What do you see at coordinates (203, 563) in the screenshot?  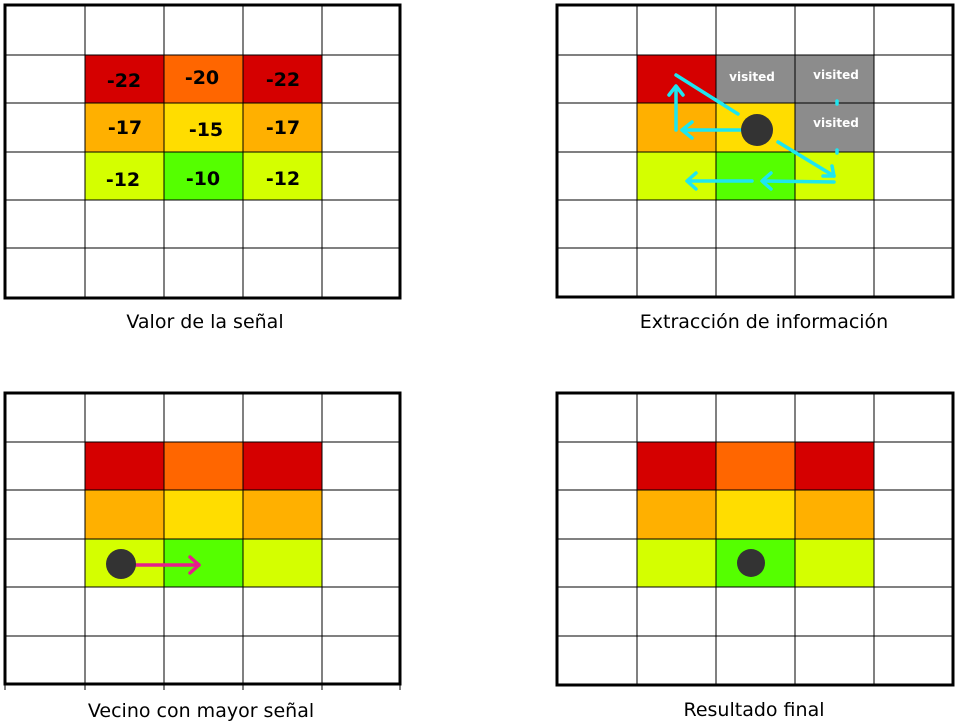 I see `neighbor-cell-r2c1` at bounding box center [203, 563].